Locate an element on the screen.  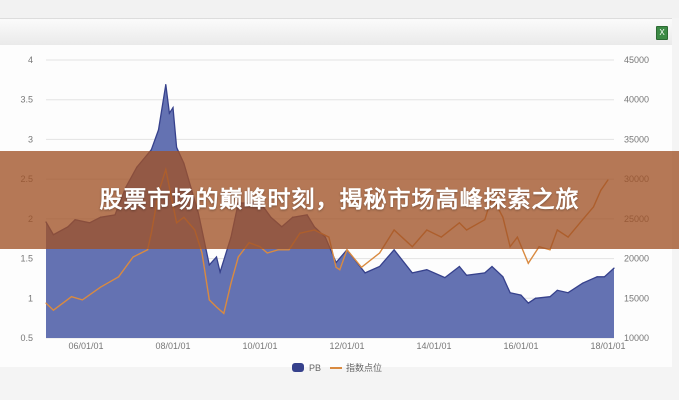
legend-index-label: 指数点位 is located at coordinates (364, 367).